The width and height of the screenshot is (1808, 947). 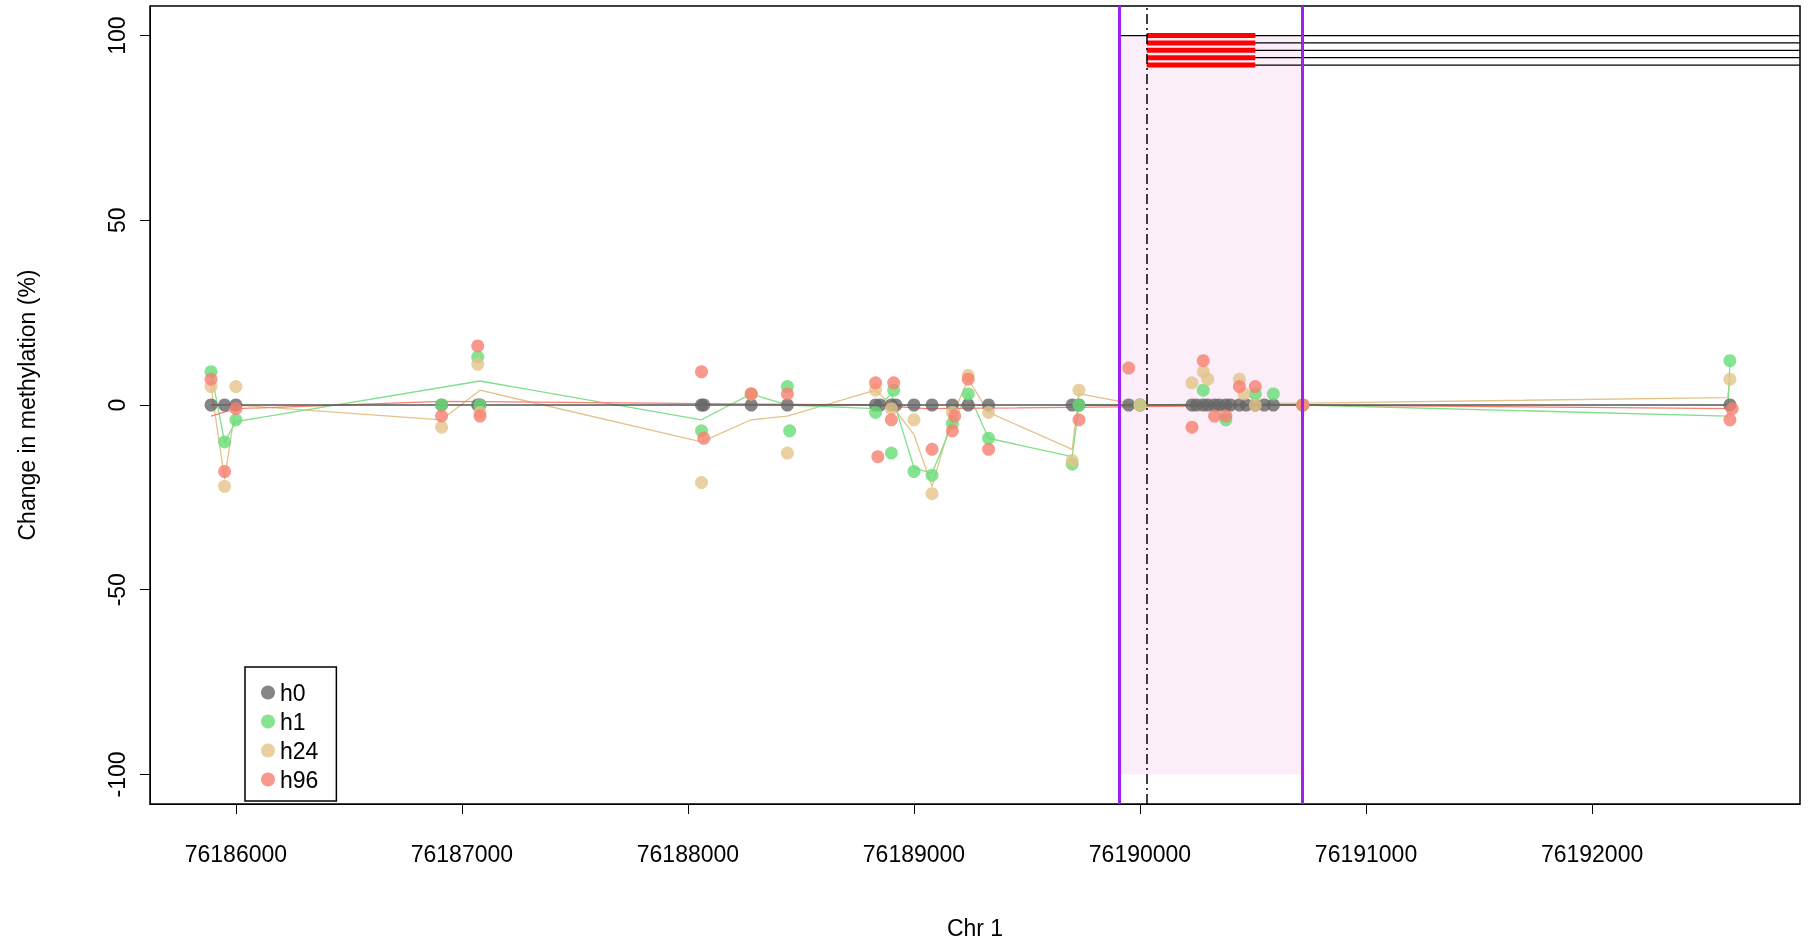 What do you see at coordinates (299, 779) in the screenshot?
I see `legend-label: h96` at bounding box center [299, 779].